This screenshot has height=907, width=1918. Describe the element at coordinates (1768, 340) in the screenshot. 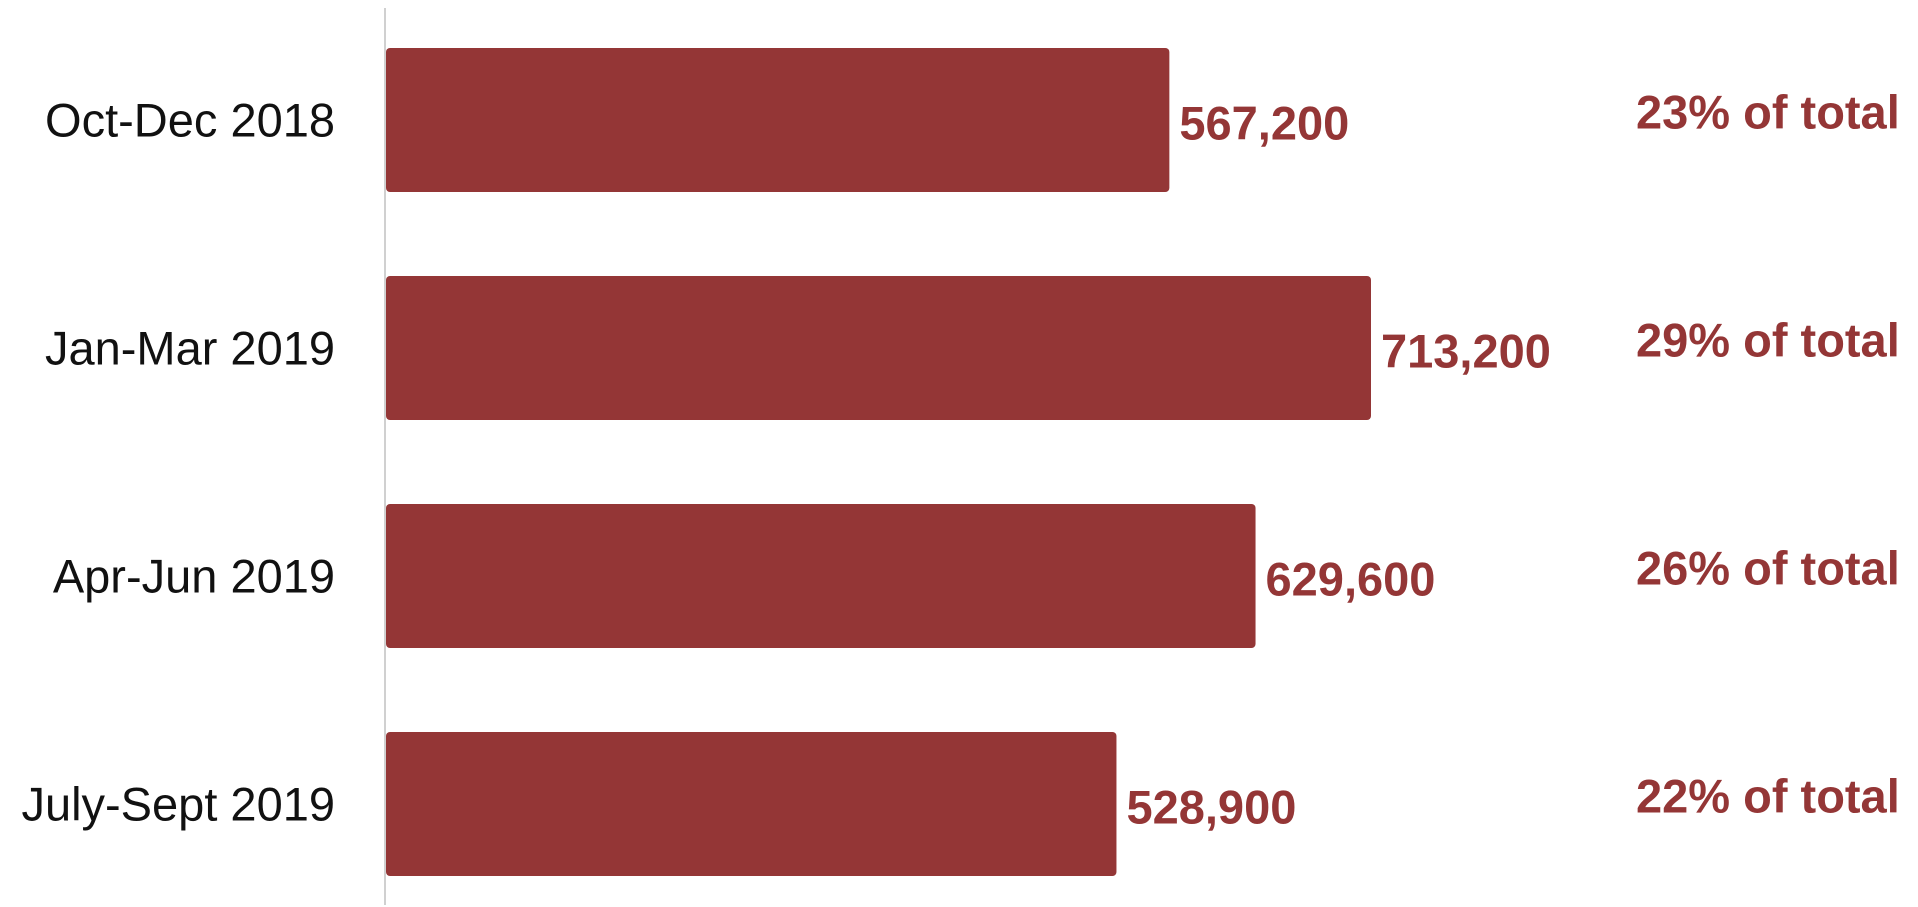

I see `share-label: 29% of total` at that location.